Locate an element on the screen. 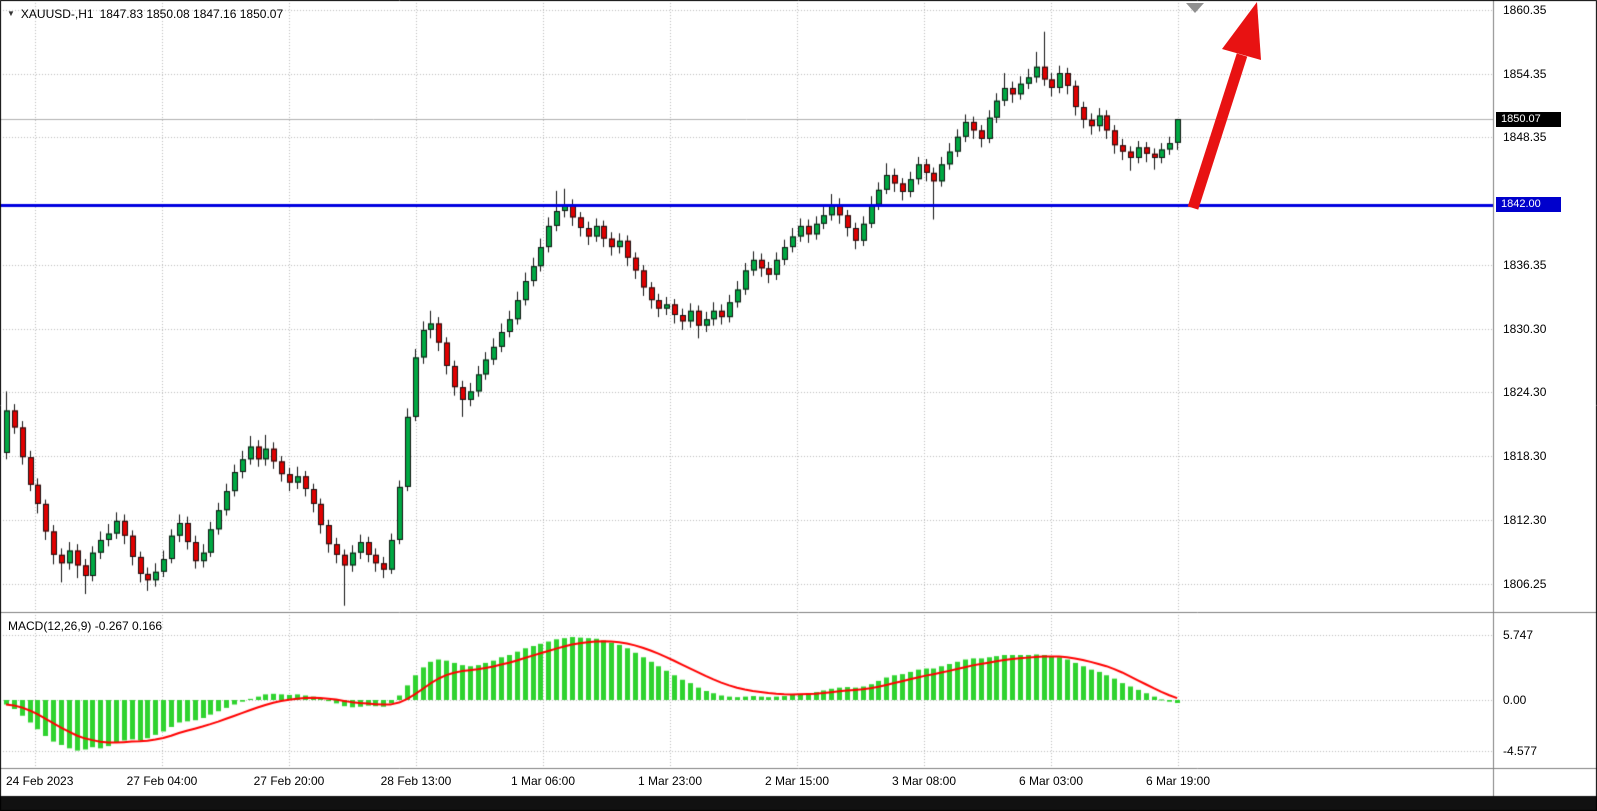 This screenshot has width=1597, height=811. time-tick-label: 1 Mar 23:00 is located at coordinates (670, 781).